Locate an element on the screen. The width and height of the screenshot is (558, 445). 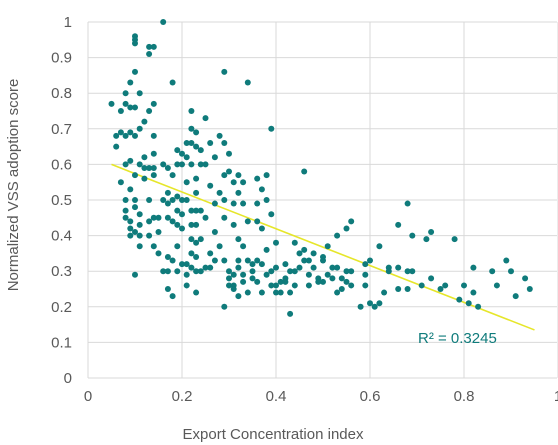
x-tick-label: 0 is located at coordinates (88, 396).